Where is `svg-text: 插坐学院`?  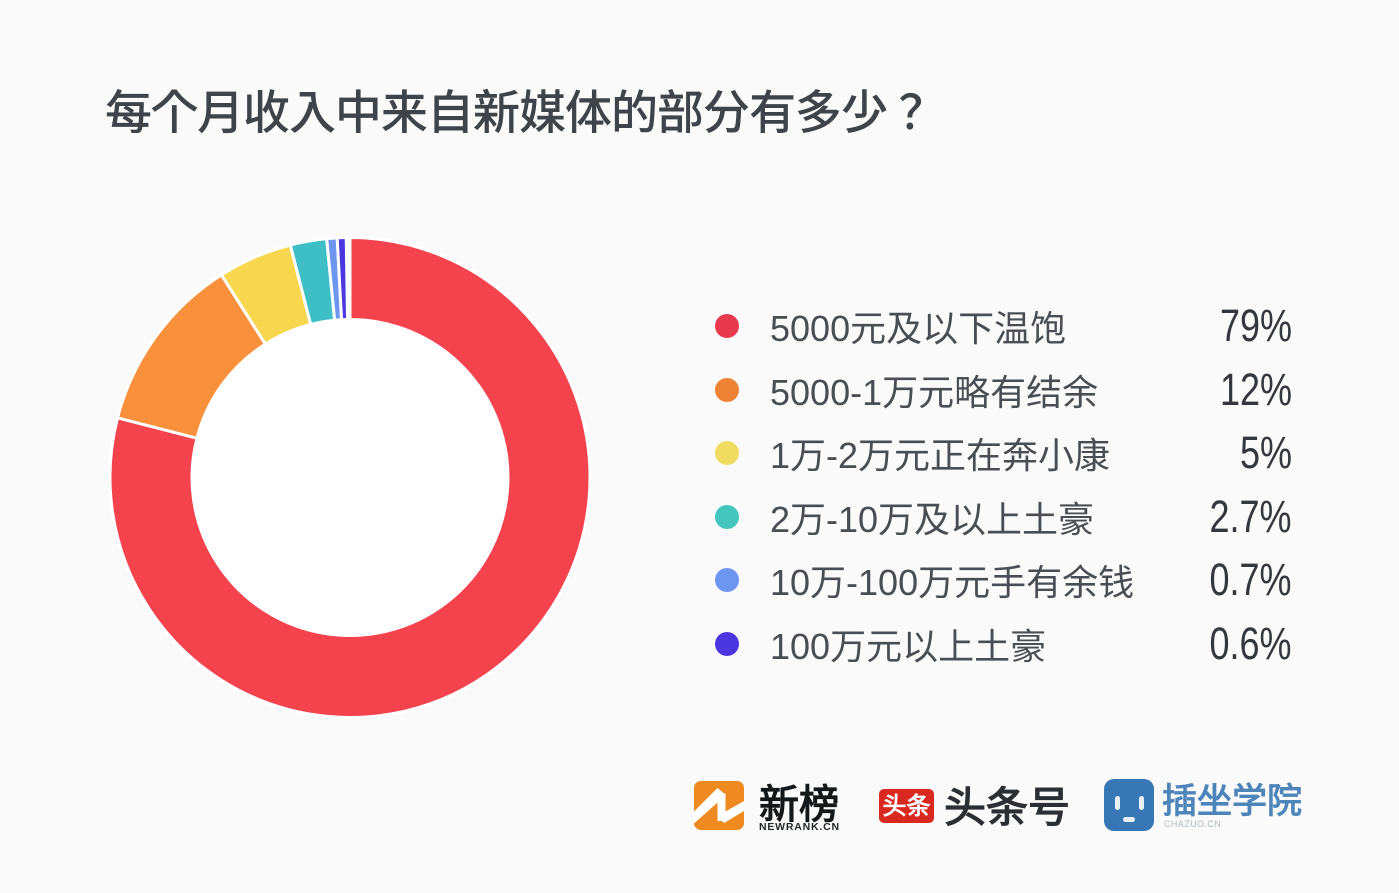 svg-text: 插坐学院 is located at coordinates (1232, 801).